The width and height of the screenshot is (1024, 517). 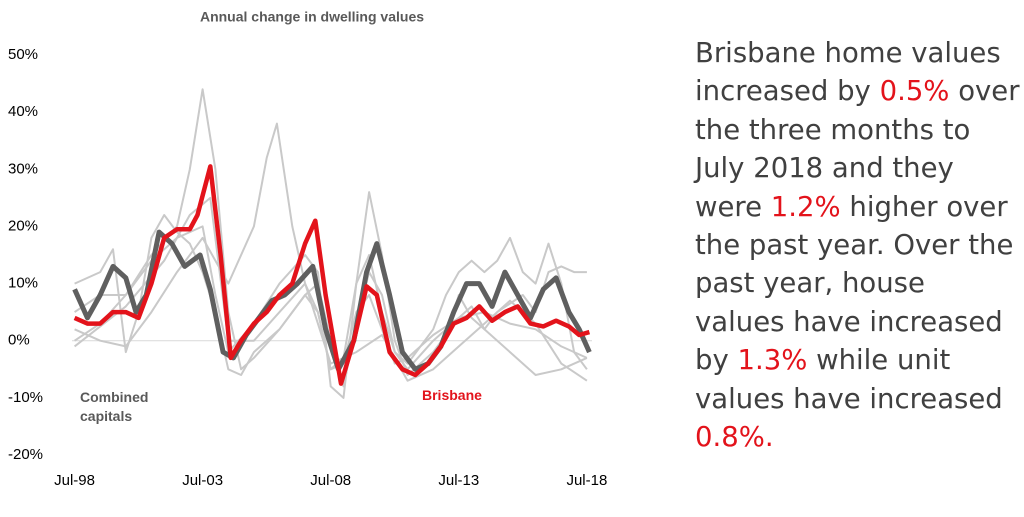 What do you see at coordinates (849, 379) in the screenshot?
I see `commentary-text: while unit values have increased` at bounding box center [849, 379].